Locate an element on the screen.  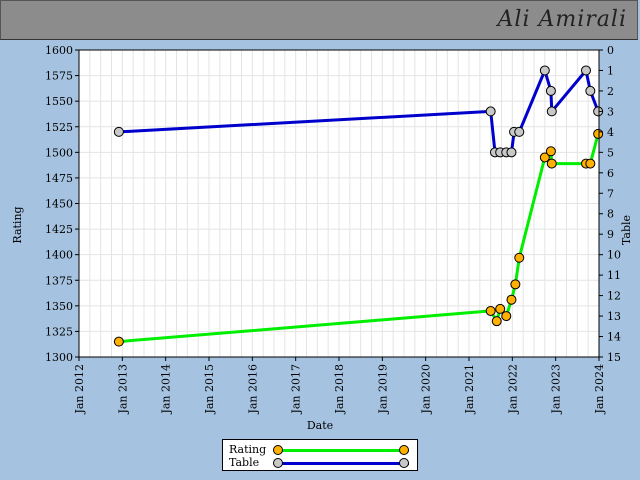
y-tick-label: 1325 is located at coordinates (59, 331).